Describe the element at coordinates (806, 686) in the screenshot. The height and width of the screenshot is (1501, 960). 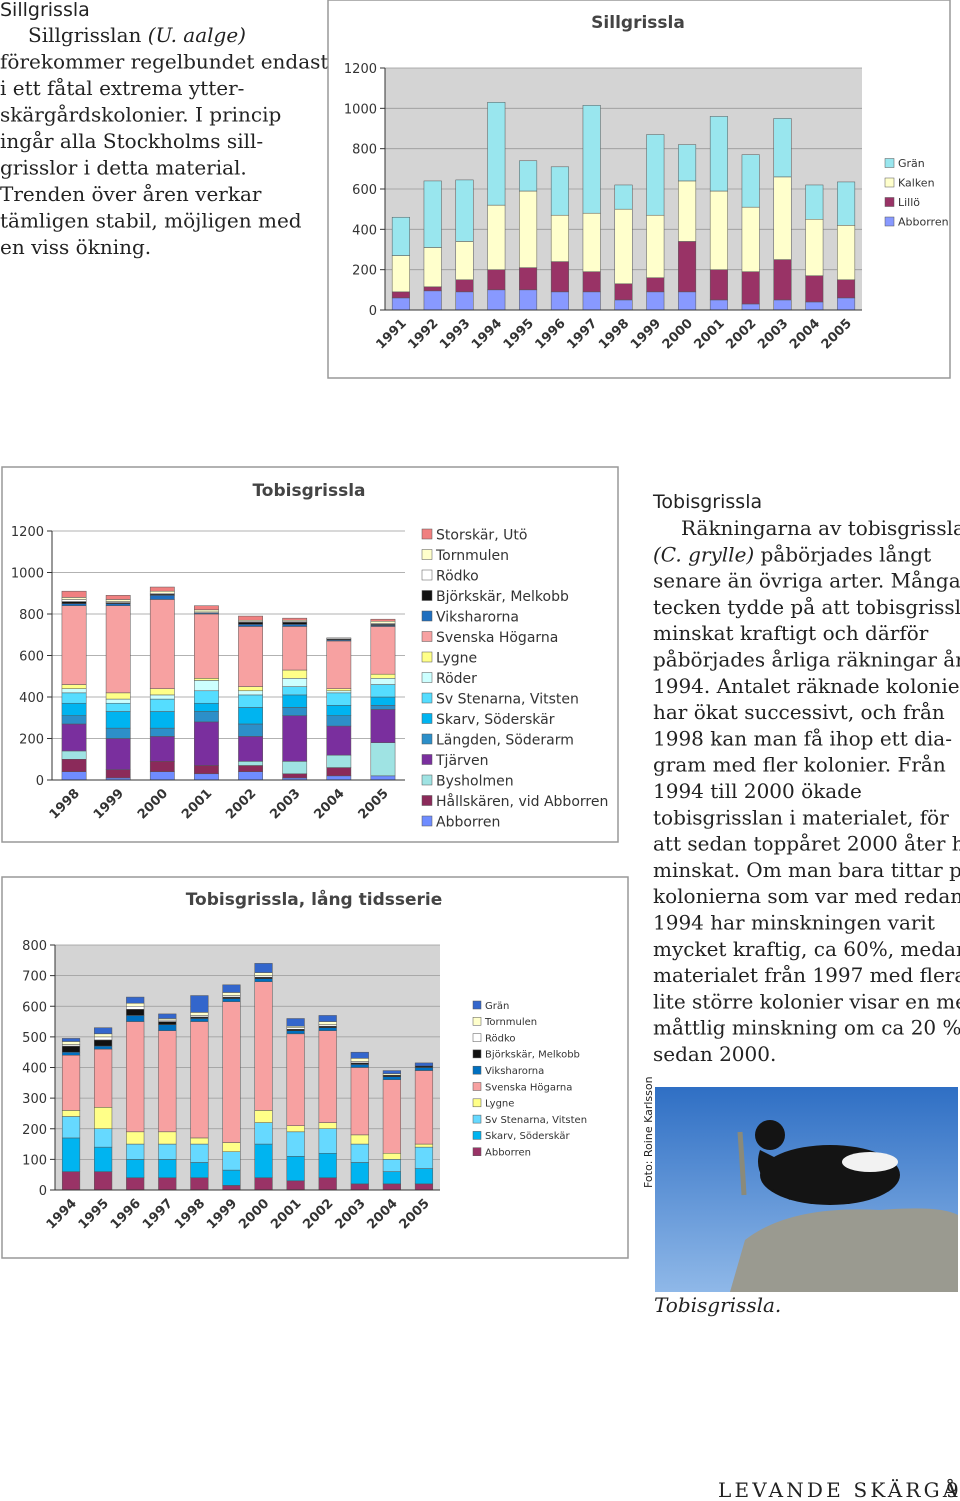
I see `text-line: 1994. Antalet räknade kolonier` at that location.